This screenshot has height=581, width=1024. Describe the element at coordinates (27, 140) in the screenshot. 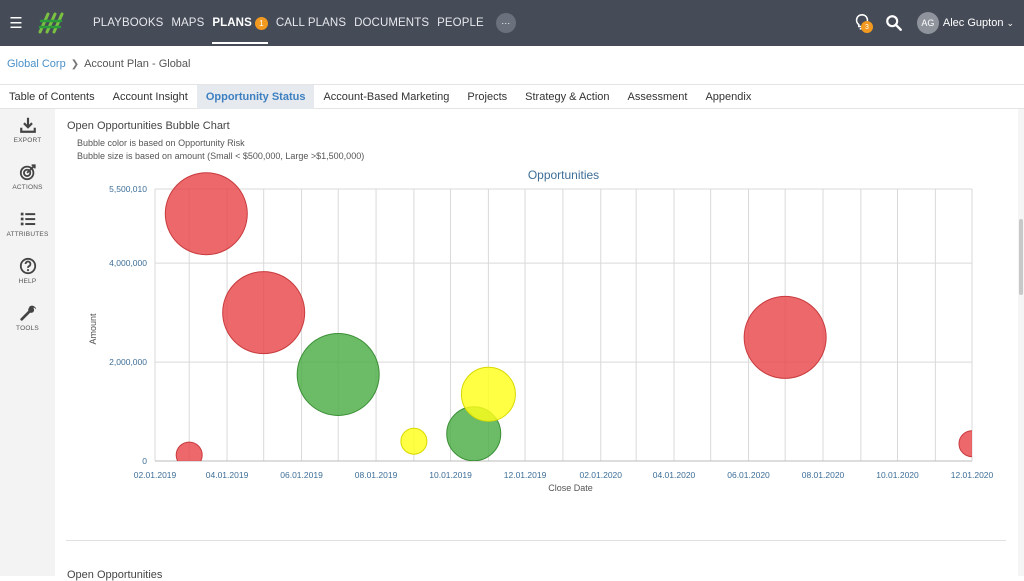

I see `sidebar-item-label: EXPORT` at that location.